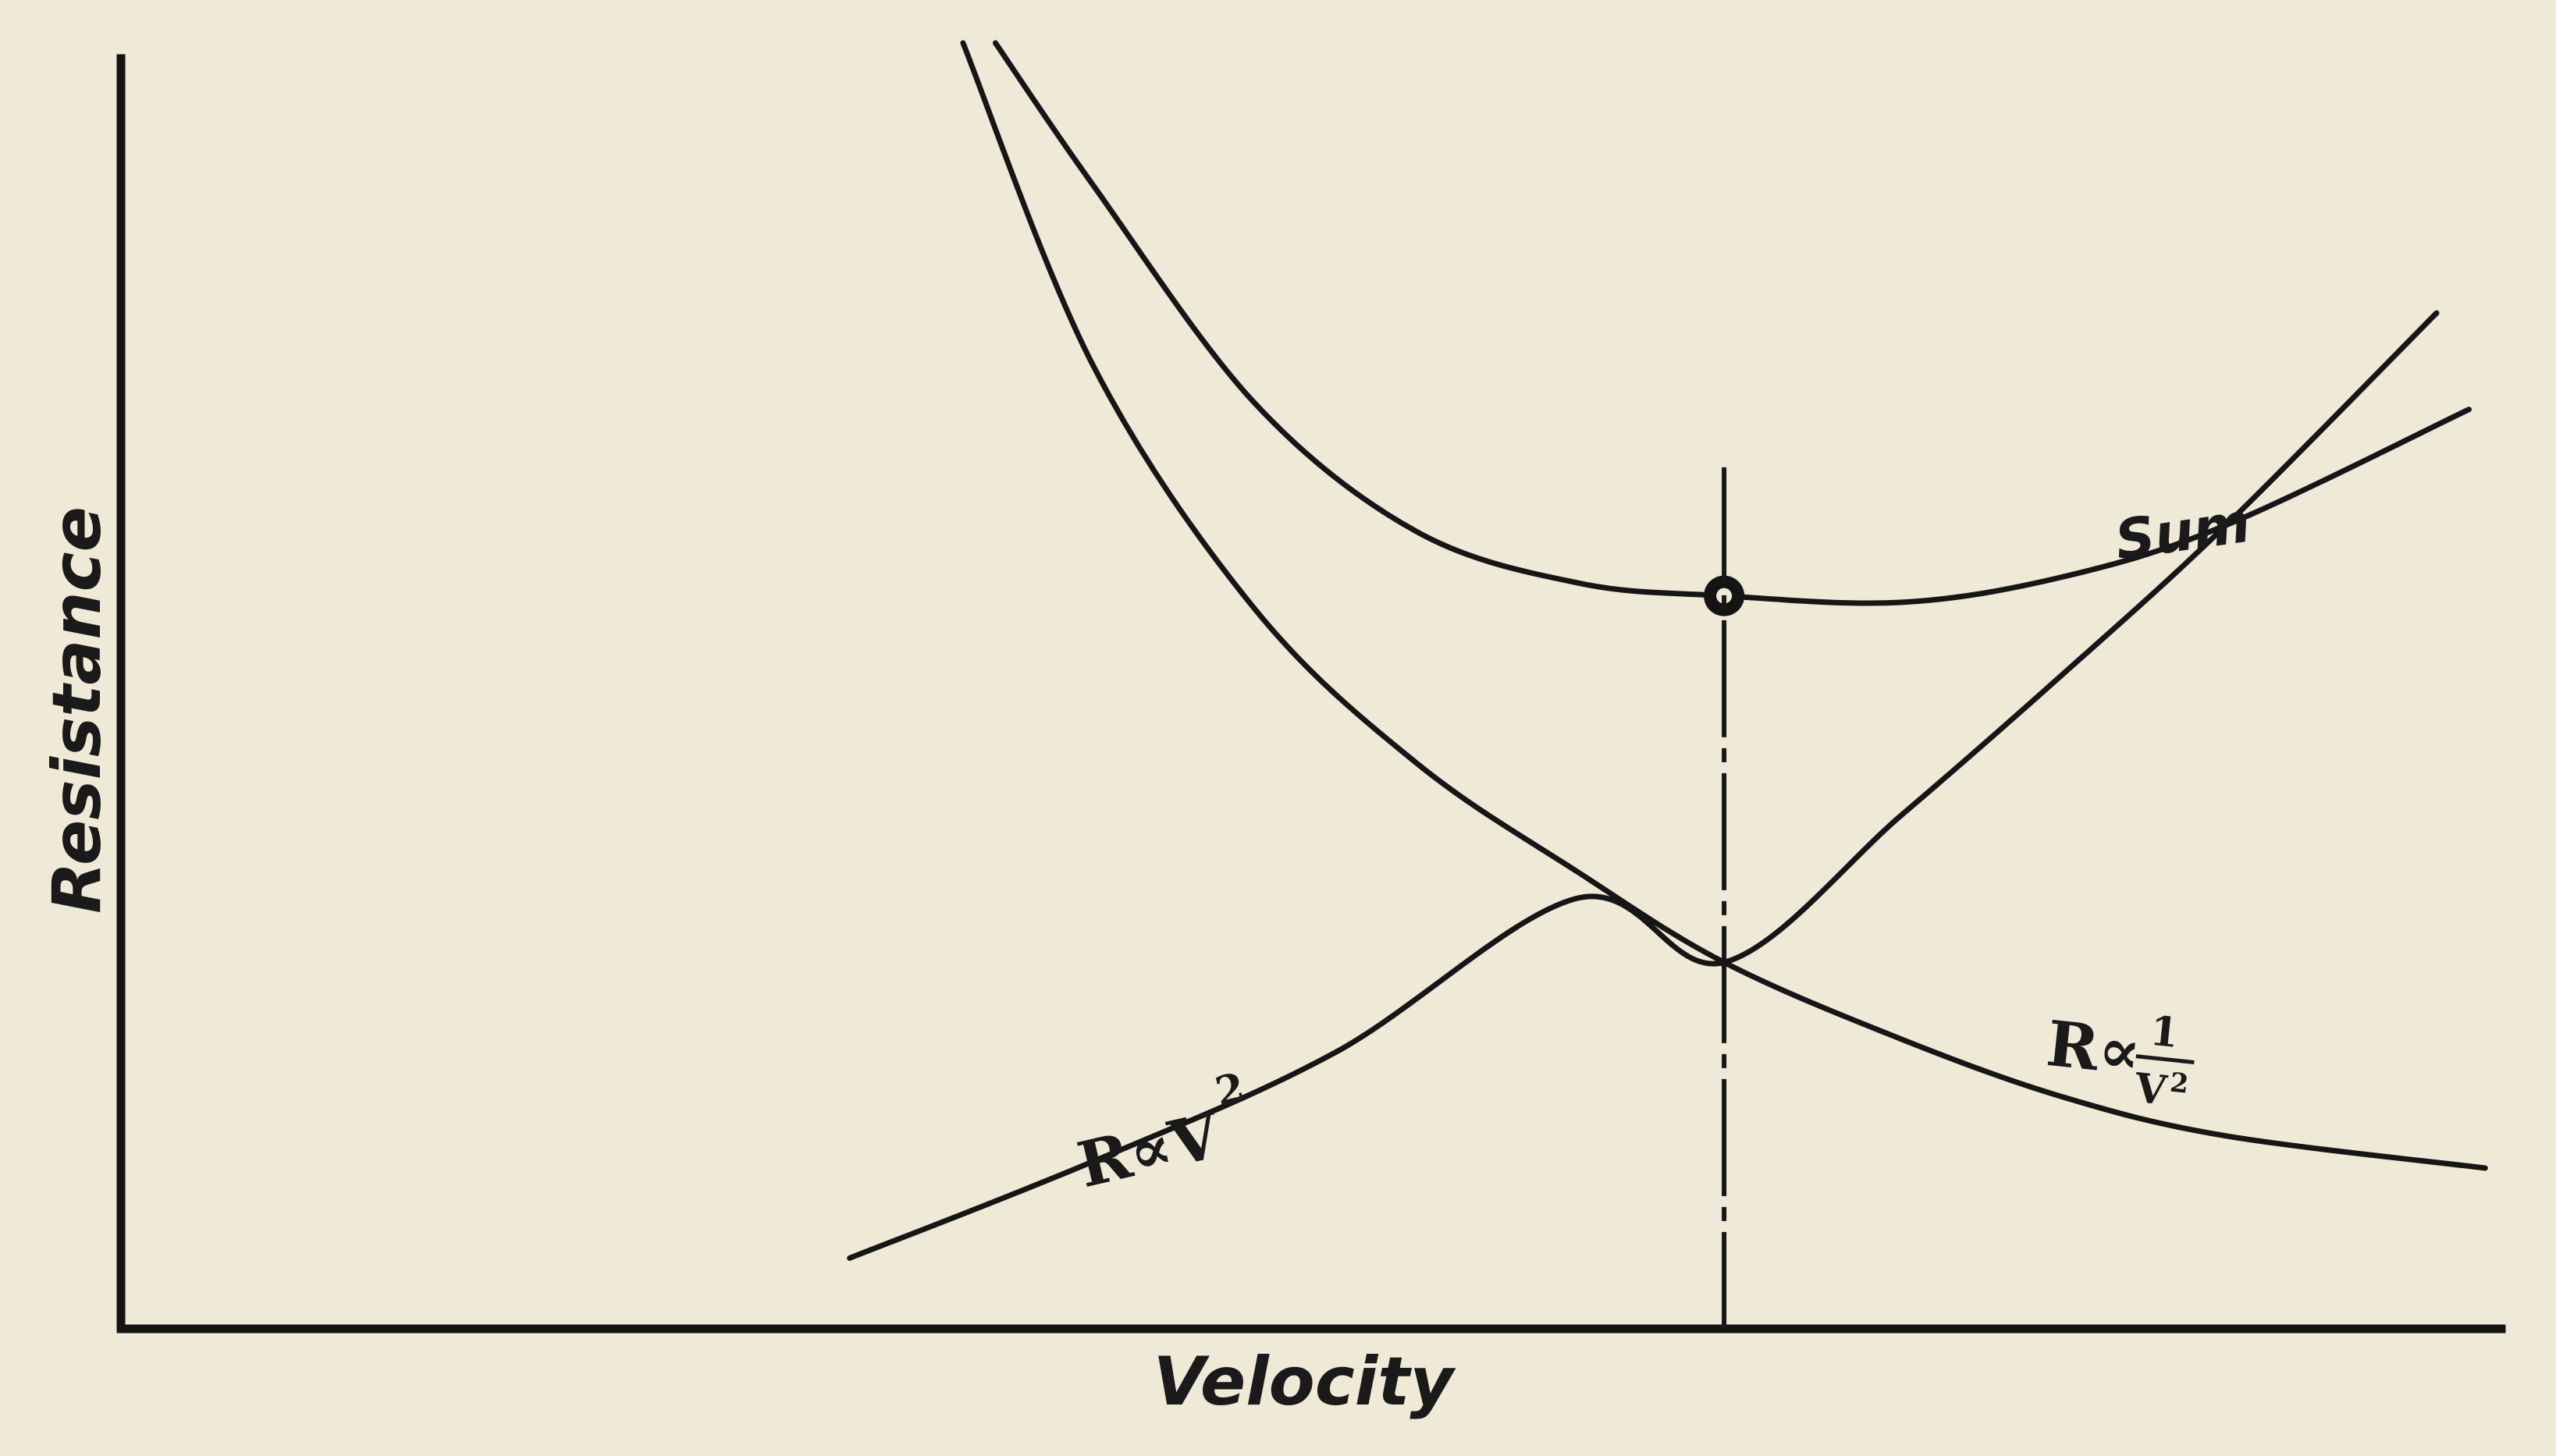 The width and height of the screenshot is (2556, 1456). I want to click on series-label-r-prop-inv-v2-main: R∝, so click(2094, 1048).